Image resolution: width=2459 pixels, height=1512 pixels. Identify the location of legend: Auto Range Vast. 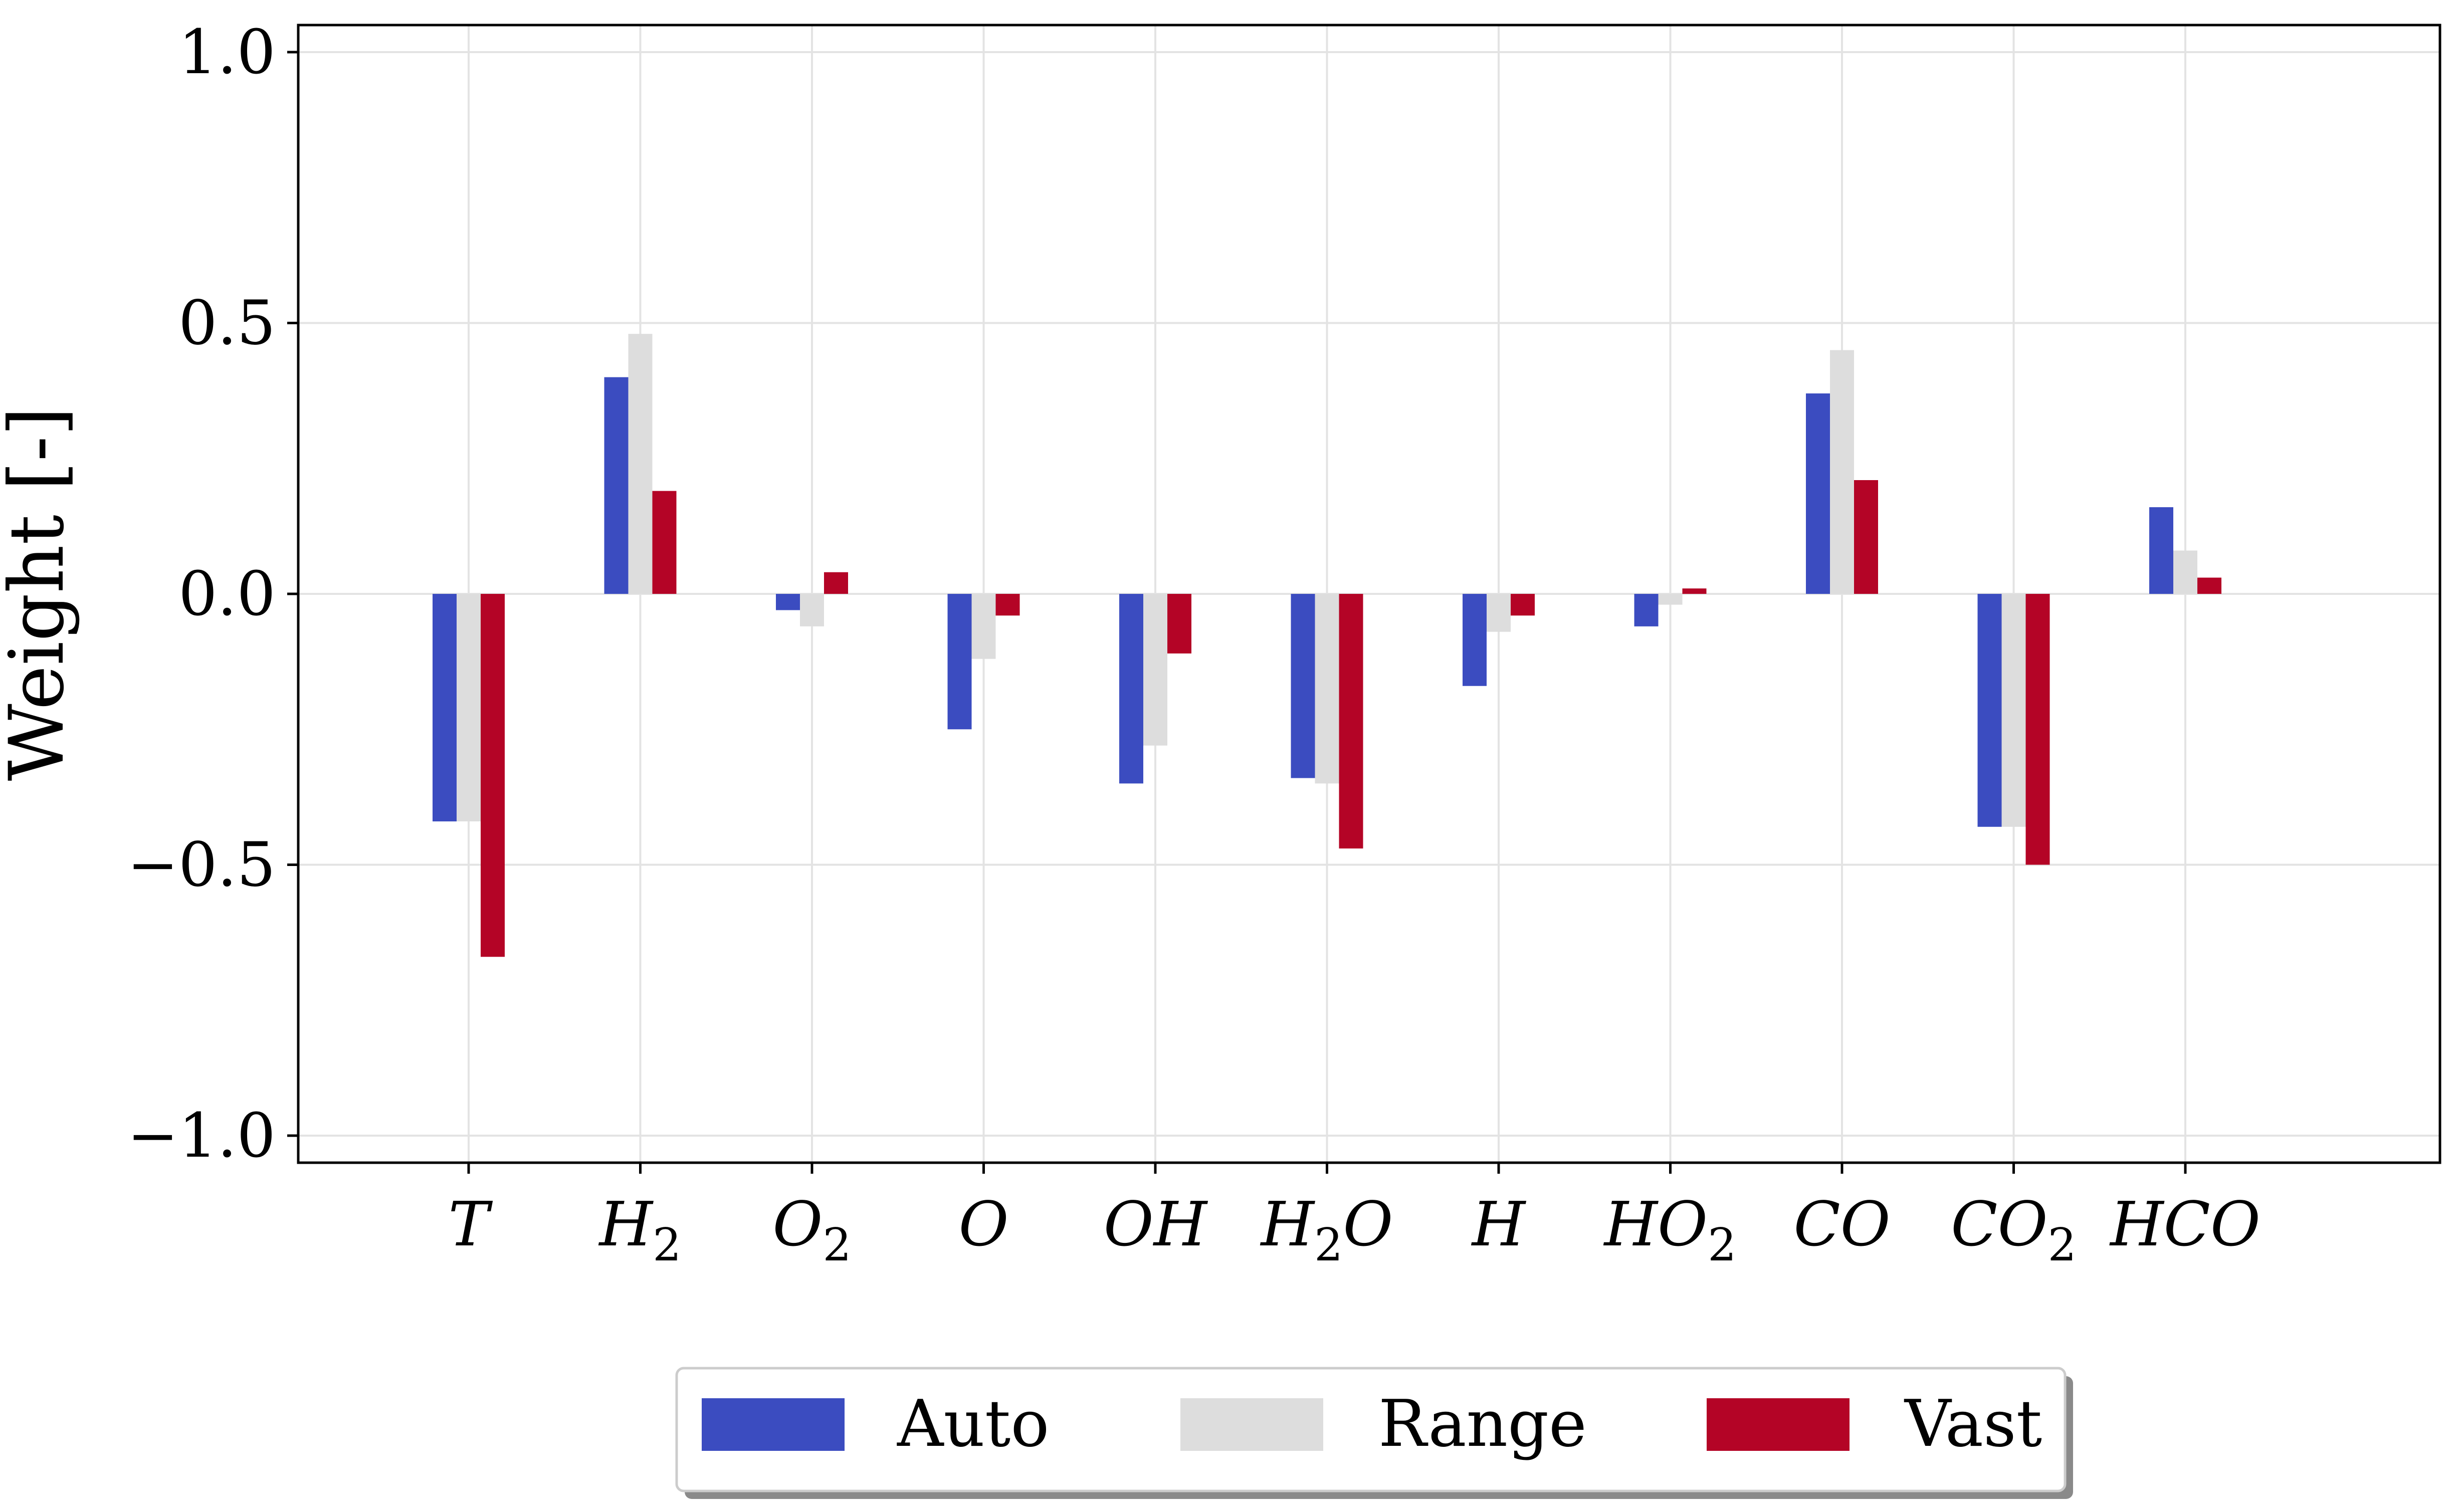
(1374, 1433).